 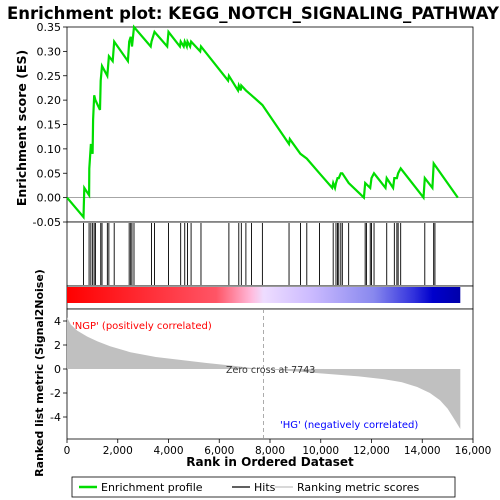 What do you see at coordinates (422, 451) in the screenshot?
I see `x-tick-label: 14,000` at bounding box center [422, 451].